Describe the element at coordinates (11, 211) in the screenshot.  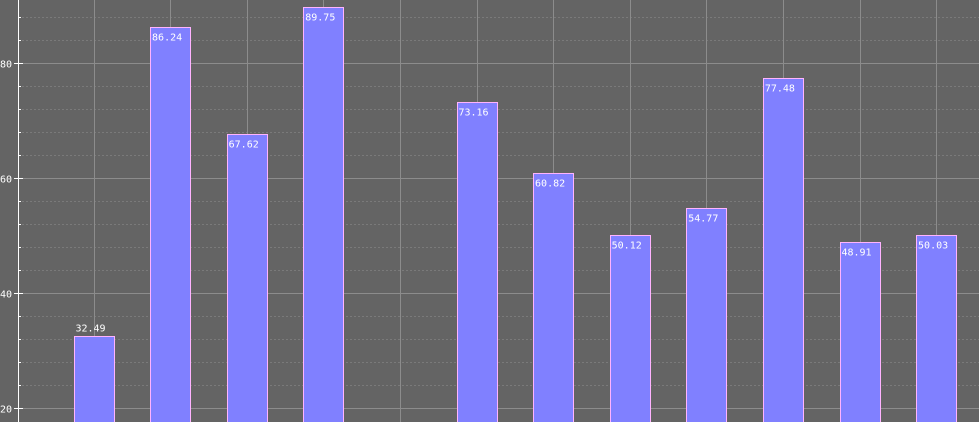
I see `y-axis: 20 40 60 80` at that location.